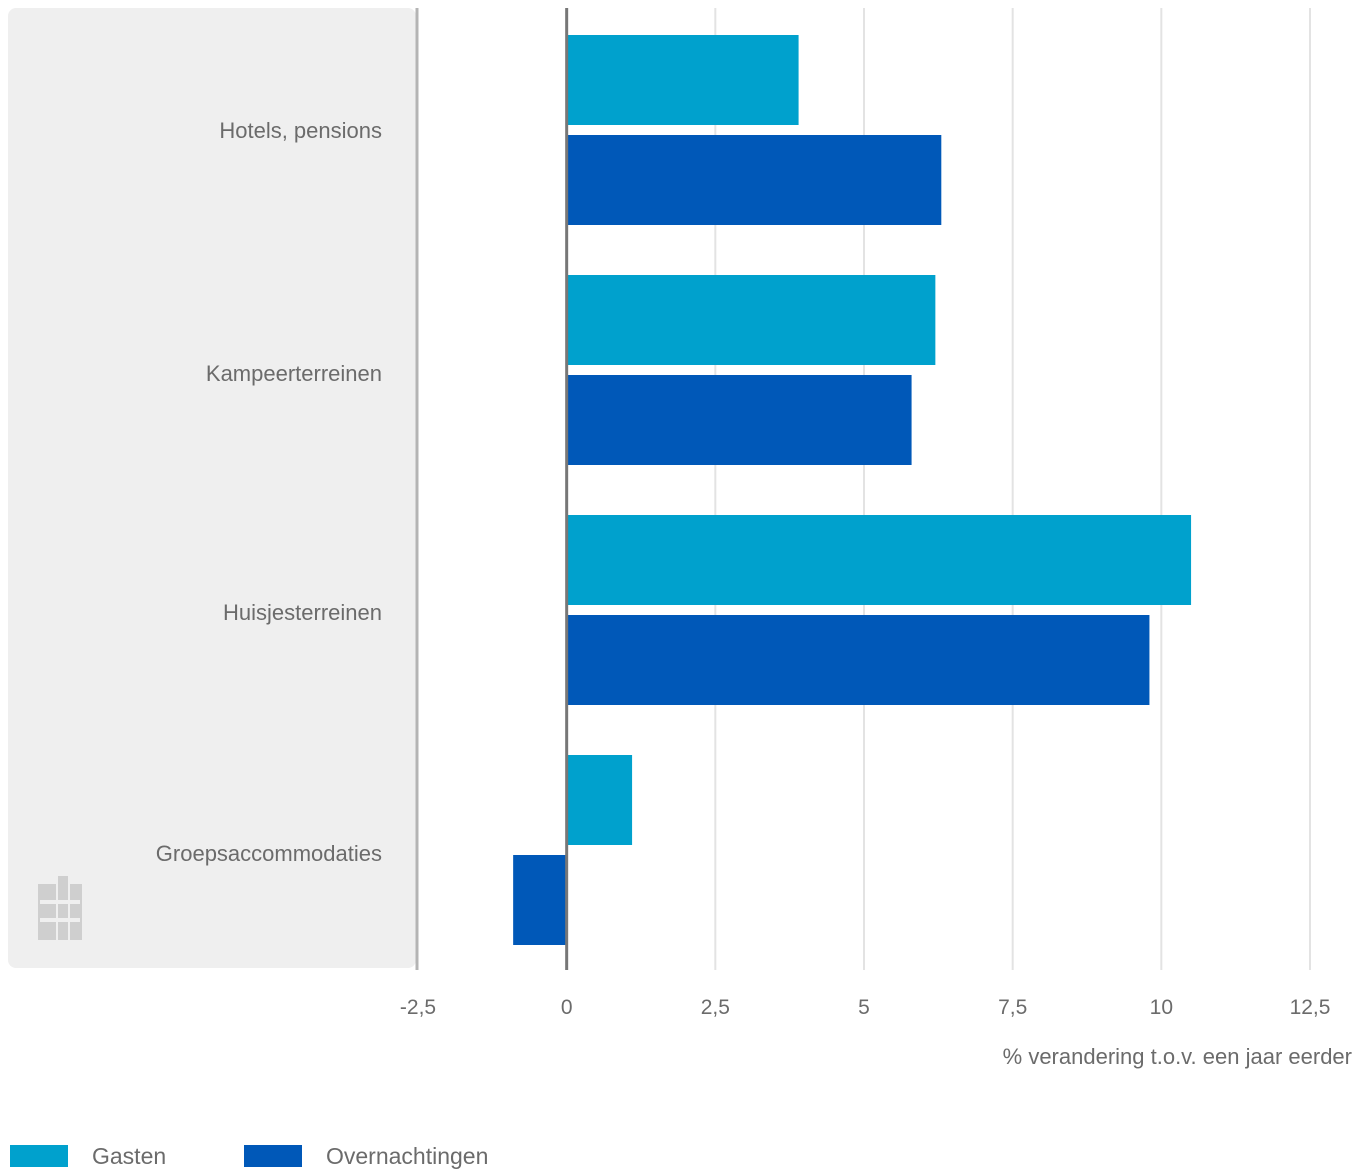 The width and height of the screenshot is (1370, 1171). I want to click on legend-label: Overnachtingen, so click(407, 1156).